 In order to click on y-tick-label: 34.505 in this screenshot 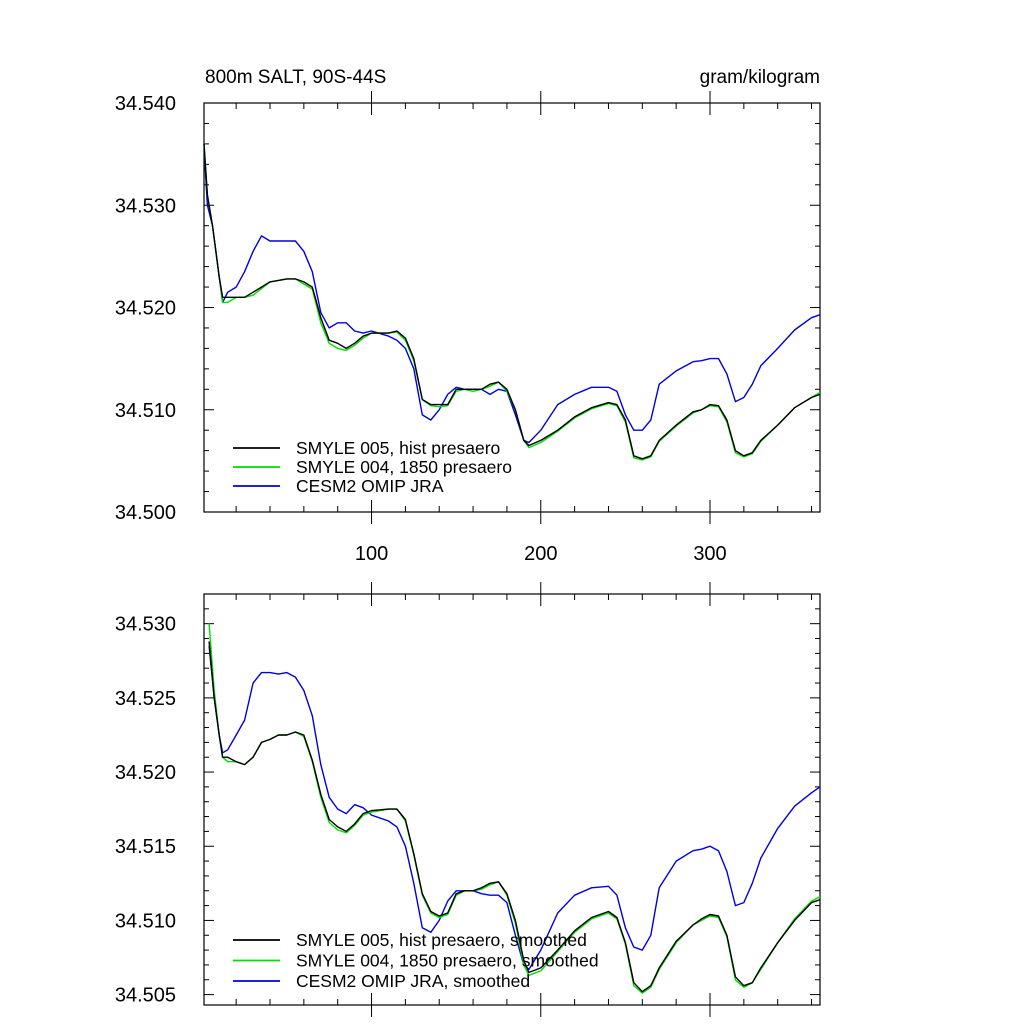, I will do `click(145, 996)`.